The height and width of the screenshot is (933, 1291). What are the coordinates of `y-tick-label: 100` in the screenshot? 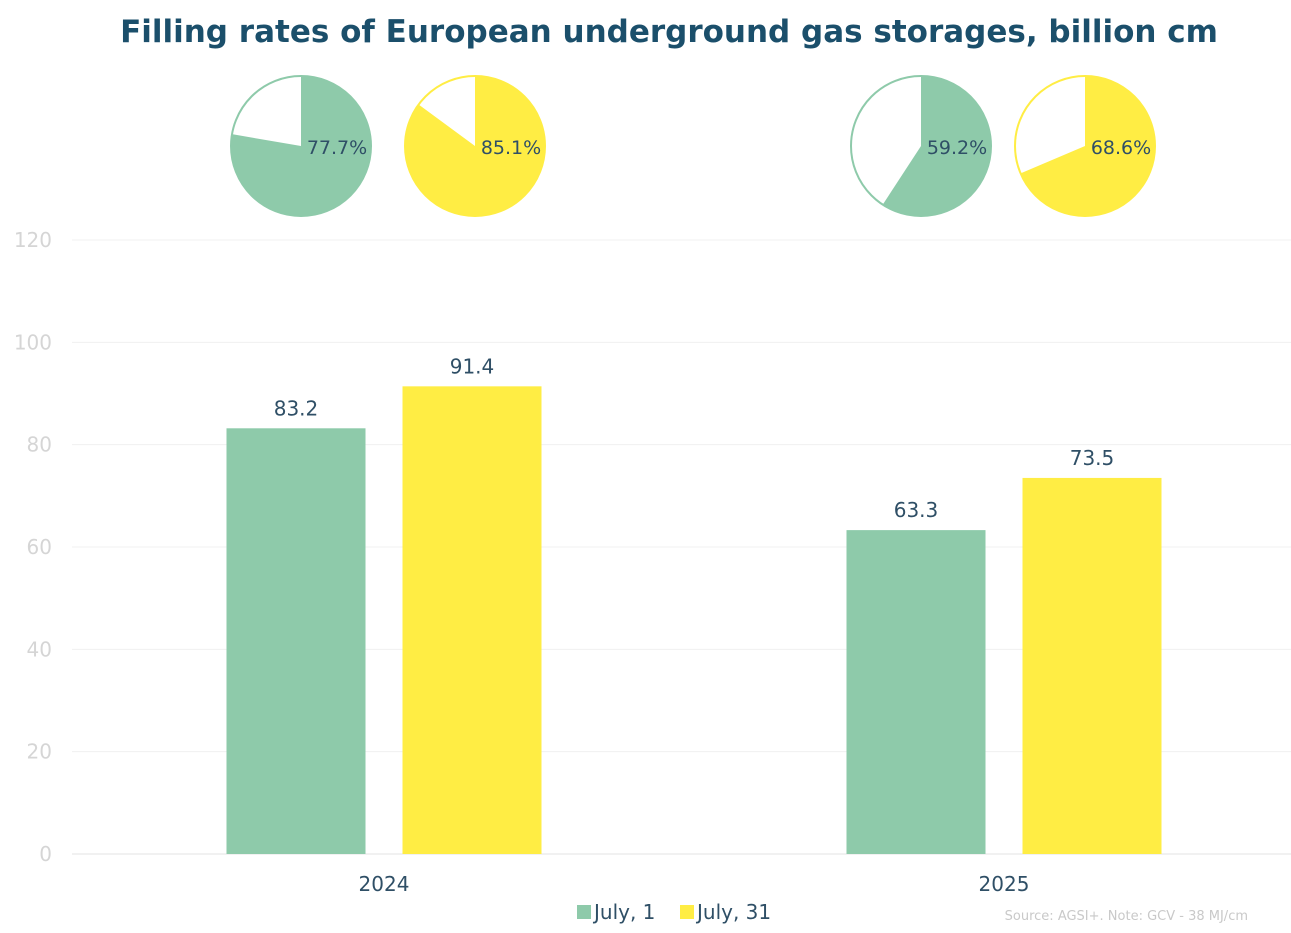 It's located at (33, 342).